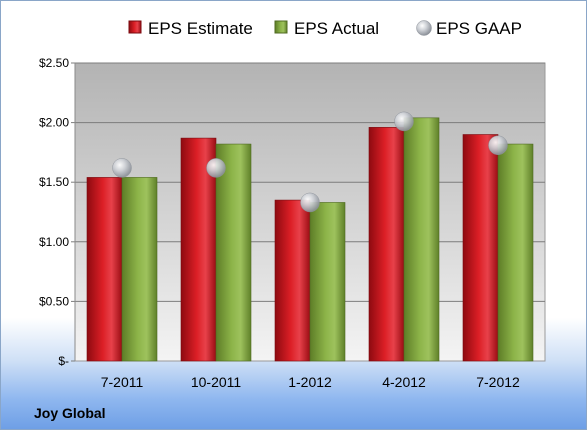 This screenshot has height=430, width=587. What do you see at coordinates (54, 123) in the screenshot?
I see `y-tick-label: $2.00` at bounding box center [54, 123].